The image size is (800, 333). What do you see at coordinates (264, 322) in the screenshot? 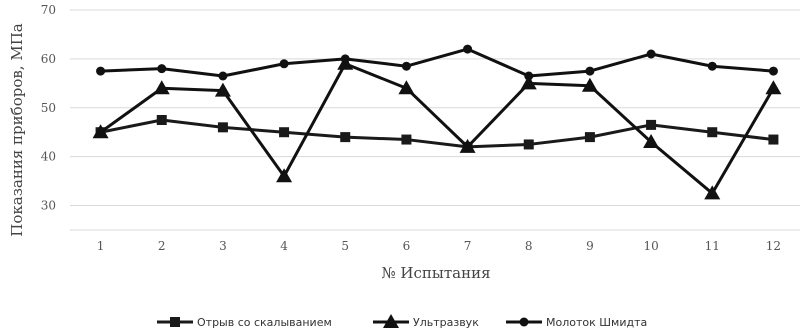
I see `legend-label: Отрыв со скалыванием` at bounding box center [264, 322].